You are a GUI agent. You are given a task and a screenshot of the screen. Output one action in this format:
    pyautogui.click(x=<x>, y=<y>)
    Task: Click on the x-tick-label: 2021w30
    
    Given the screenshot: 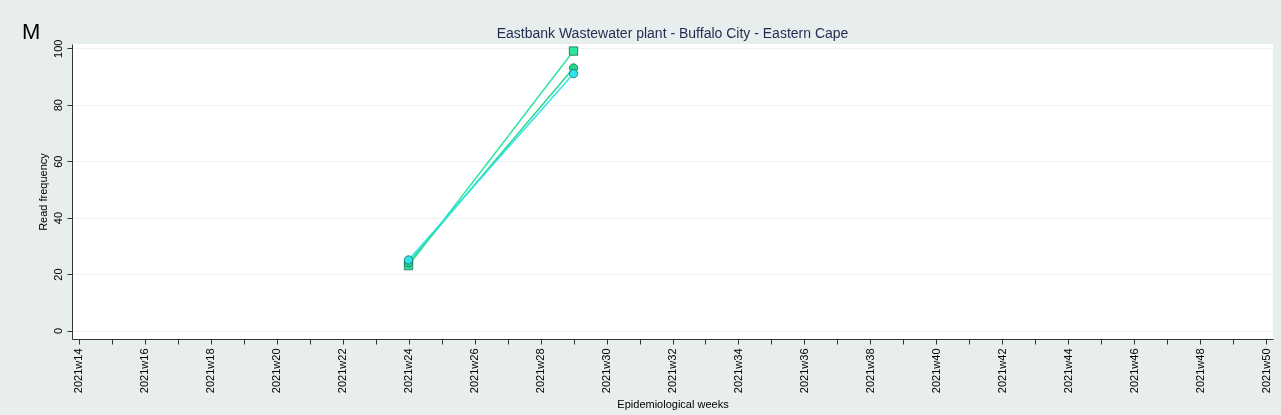 What is the action you would take?
    pyautogui.click(x=606, y=371)
    